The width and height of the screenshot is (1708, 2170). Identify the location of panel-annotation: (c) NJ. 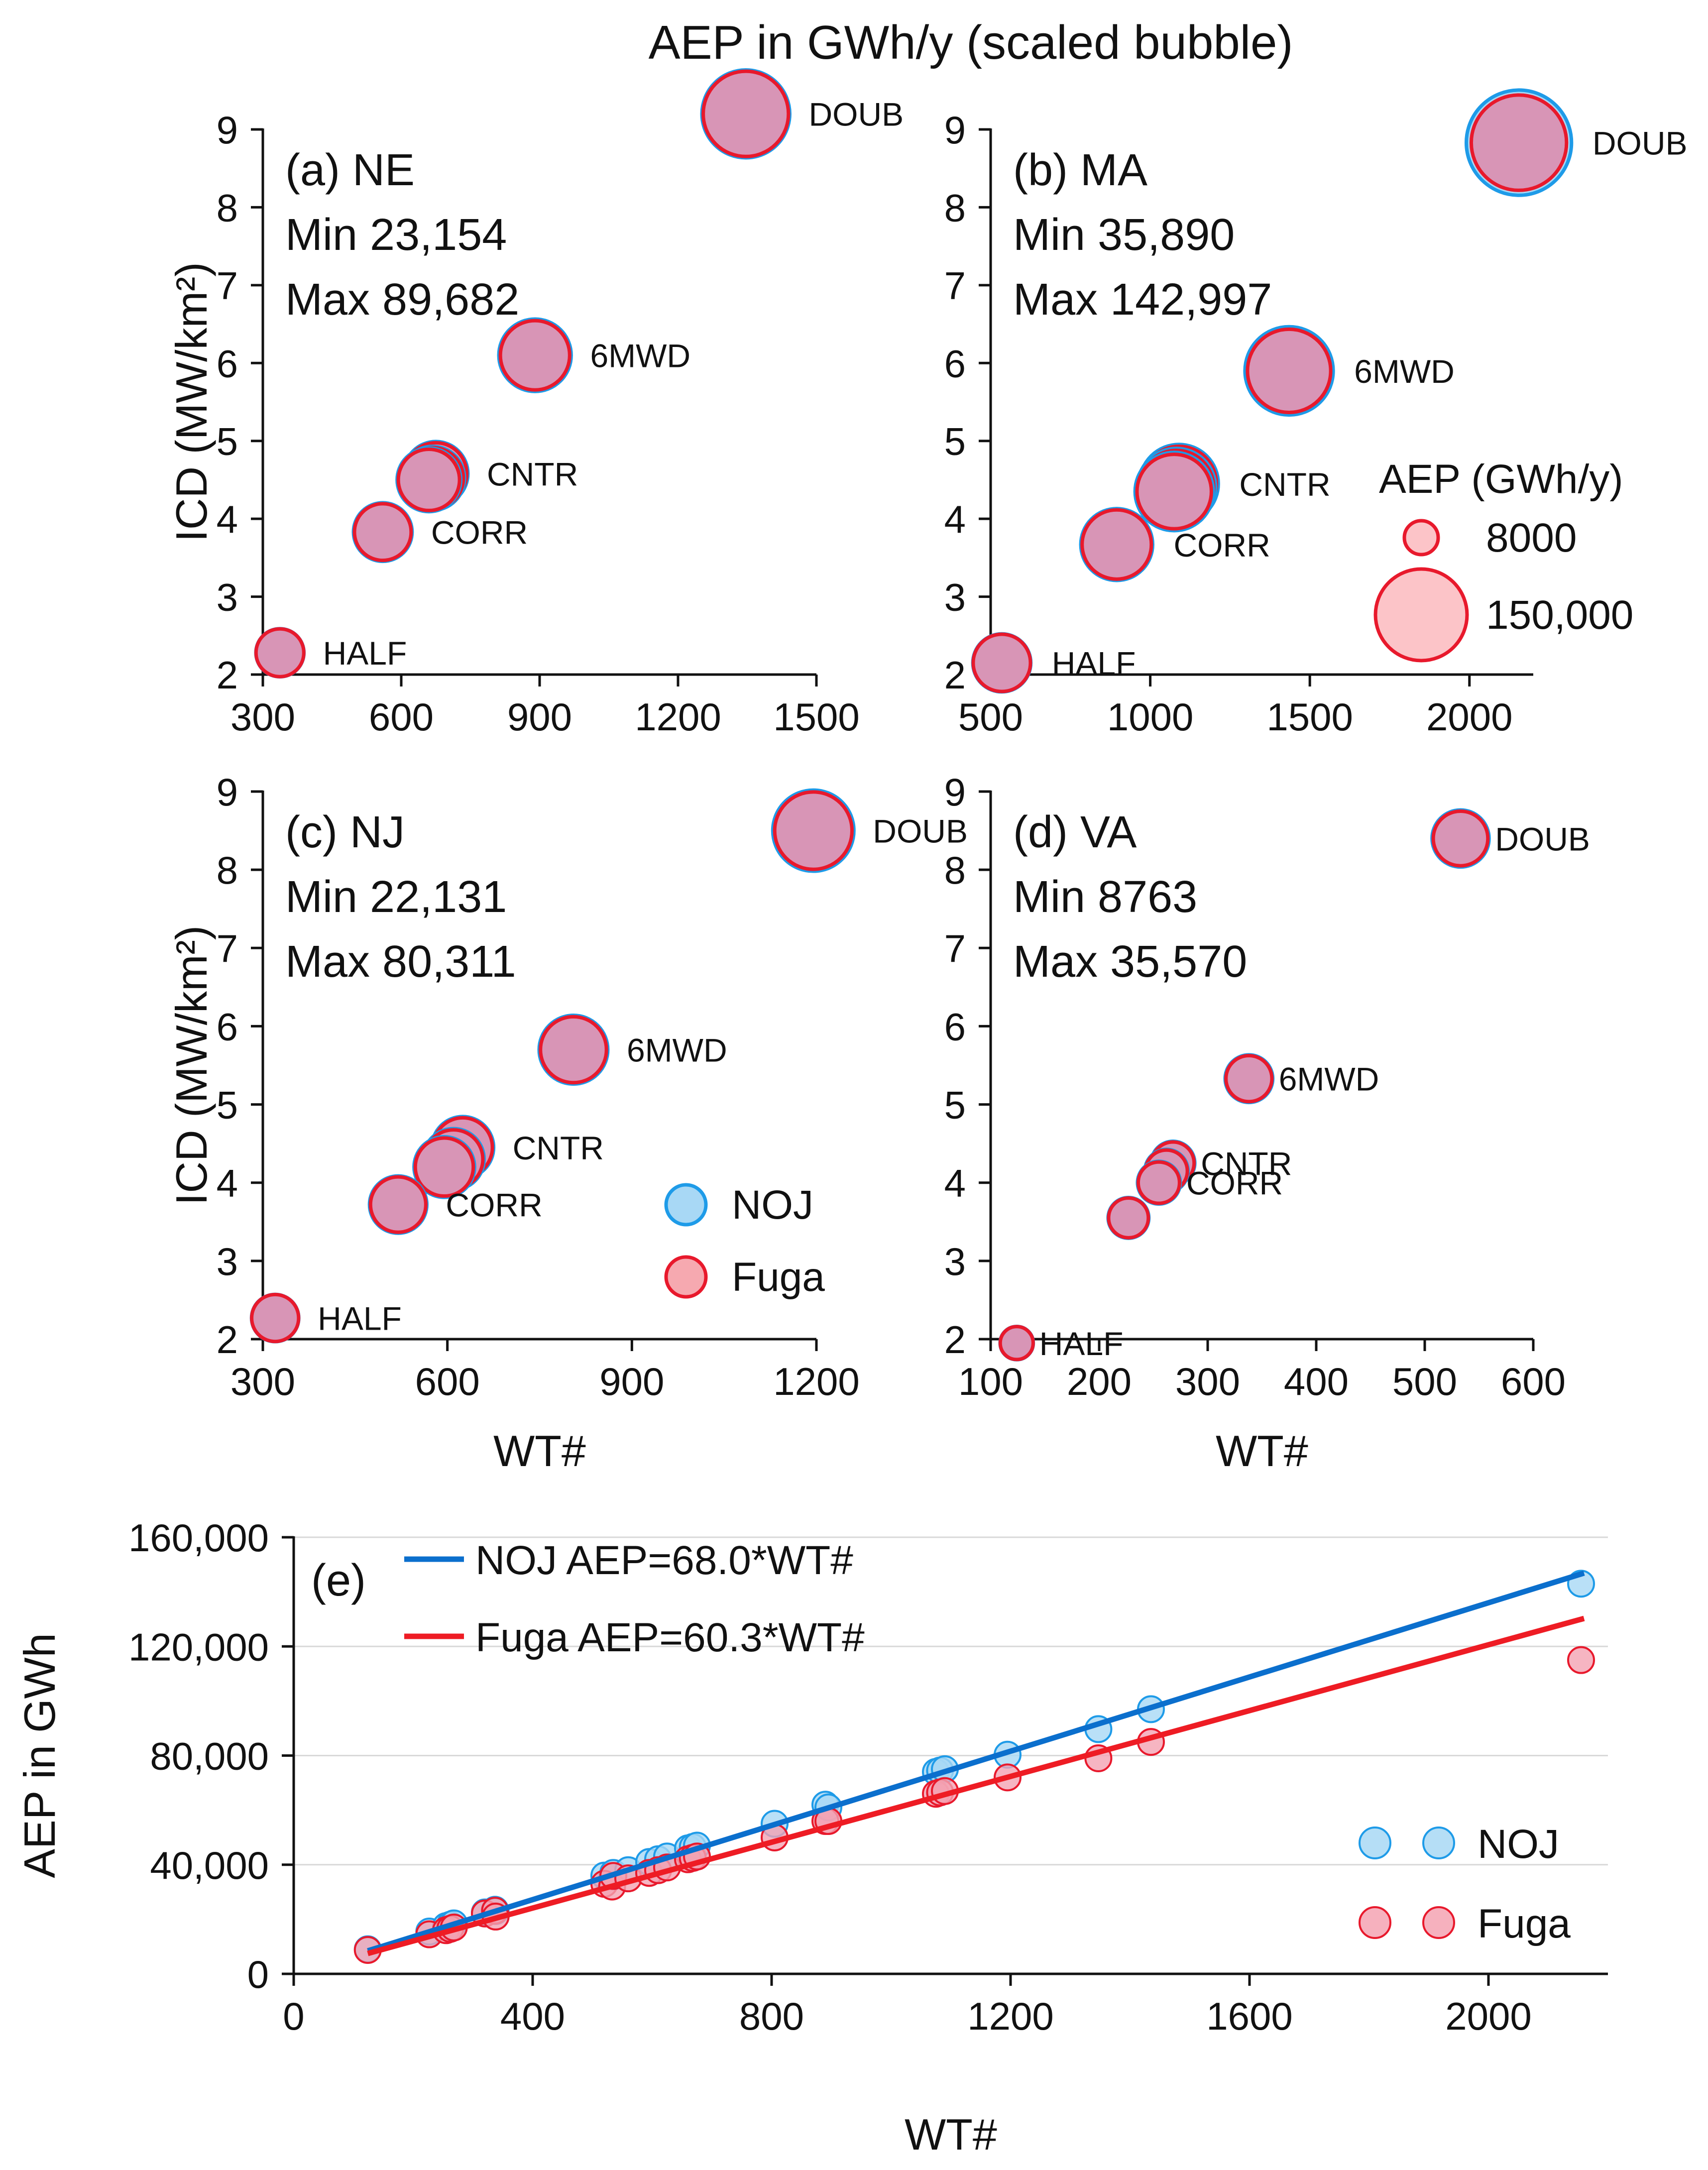
(345, 832).